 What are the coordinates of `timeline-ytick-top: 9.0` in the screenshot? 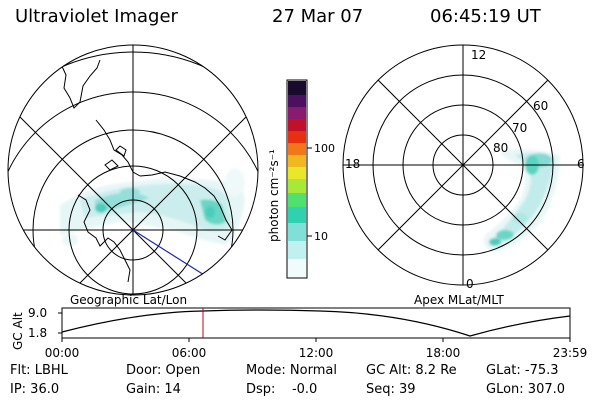 It's located at (37, 313).